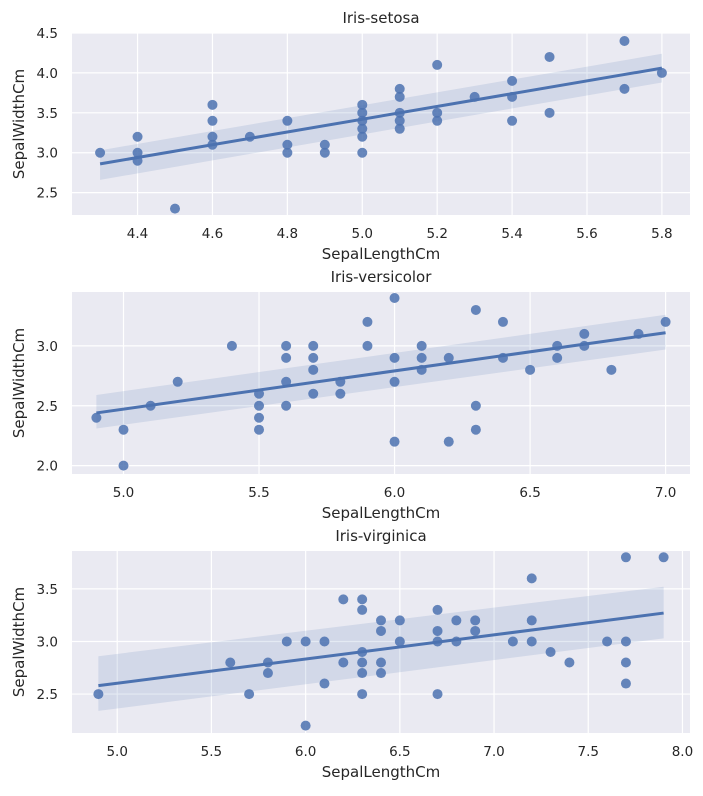  What do you see at coordinates (212, 234) in the screenshot?
I see `x-tick-label: 4.6` at bounding box center [212, 234].